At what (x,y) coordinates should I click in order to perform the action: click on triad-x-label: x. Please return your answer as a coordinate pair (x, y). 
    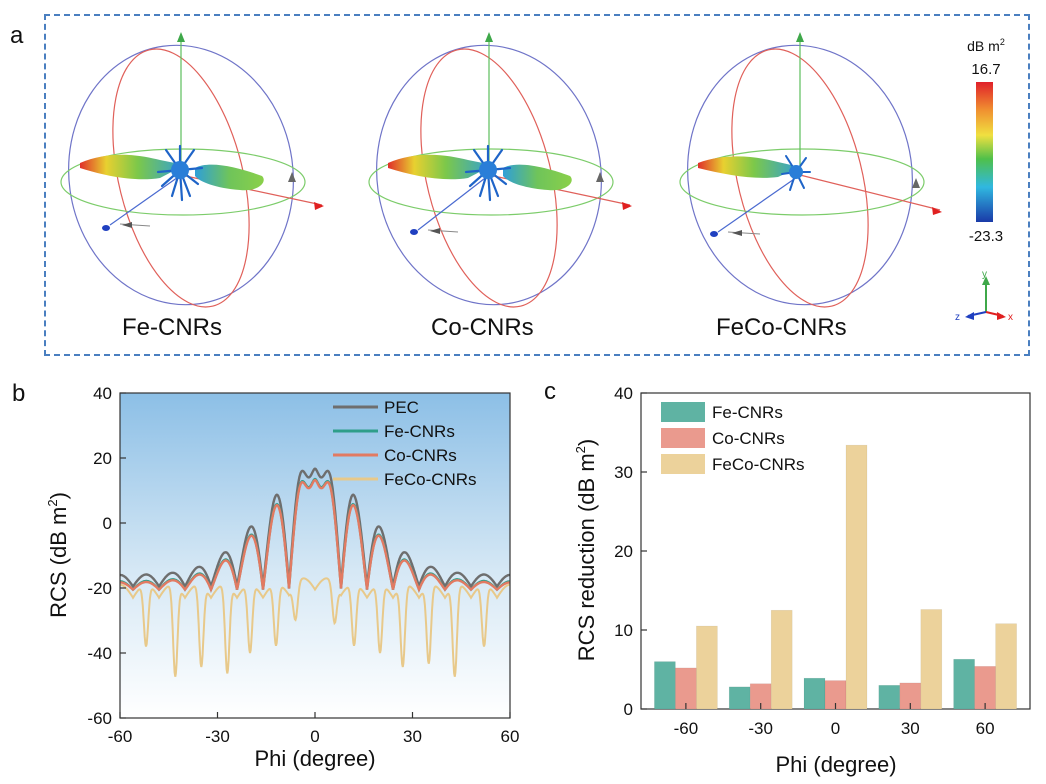
    Looking at the image, I should click on (1010, 317).